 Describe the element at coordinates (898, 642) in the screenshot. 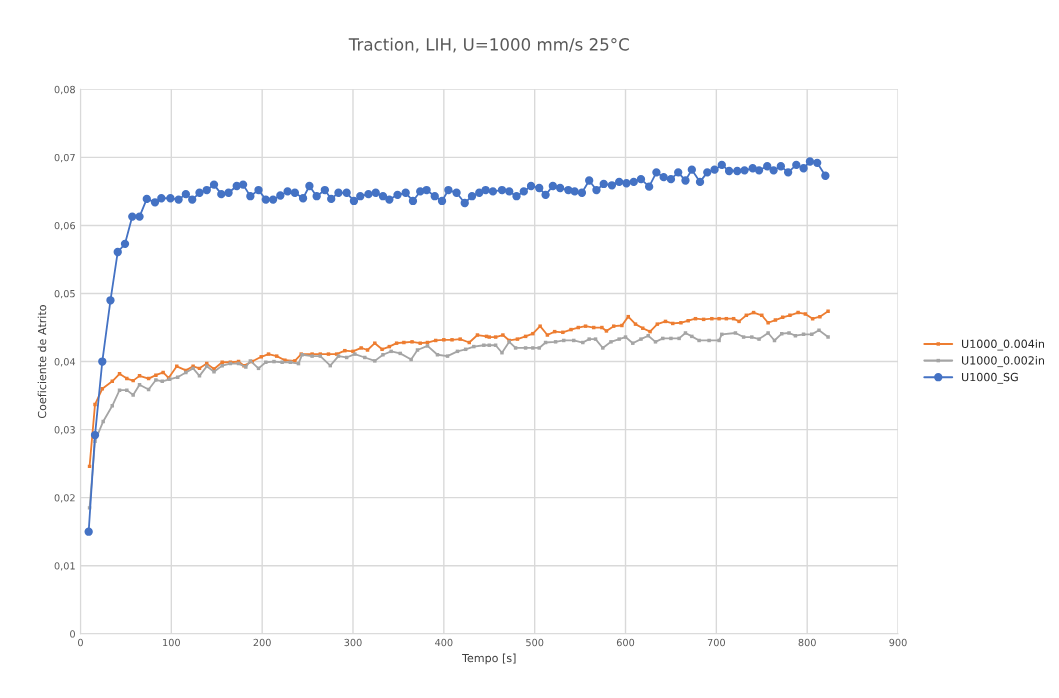

I see `x-tick-label: 900` at that location.